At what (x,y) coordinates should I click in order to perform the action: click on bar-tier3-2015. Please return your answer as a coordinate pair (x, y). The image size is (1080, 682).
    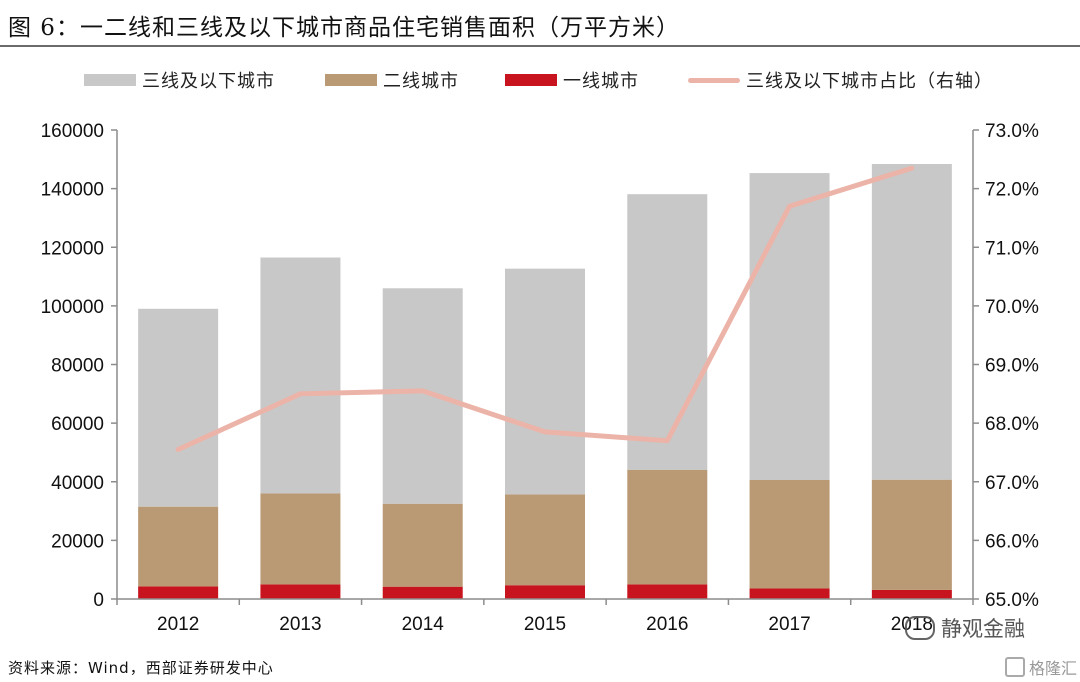
    Looking at the image, I should click on (545, 381).